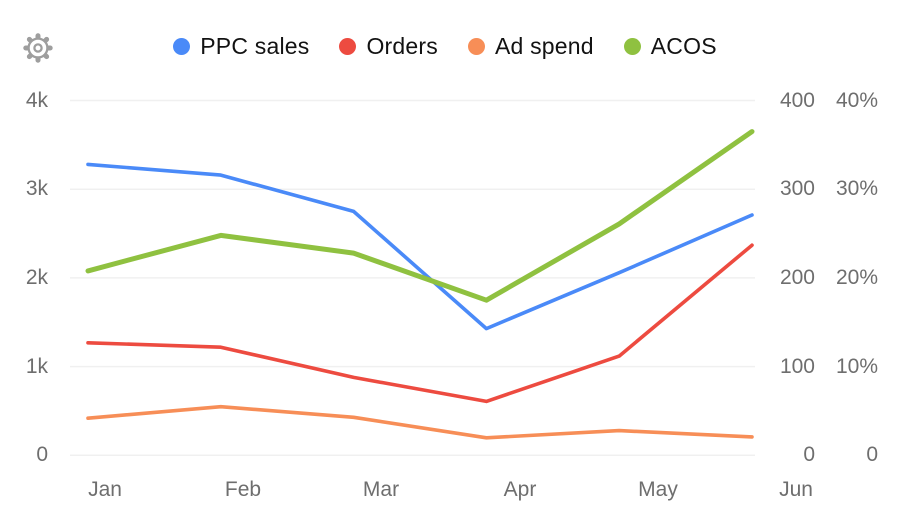 The height and width of the screenshot is (530, 908). What do you see at coordinates (449, 46) in the screenshot?
I see `chart-legend: PPC sales Orders Ad spend ACOS` at bounding box center [449, 46].